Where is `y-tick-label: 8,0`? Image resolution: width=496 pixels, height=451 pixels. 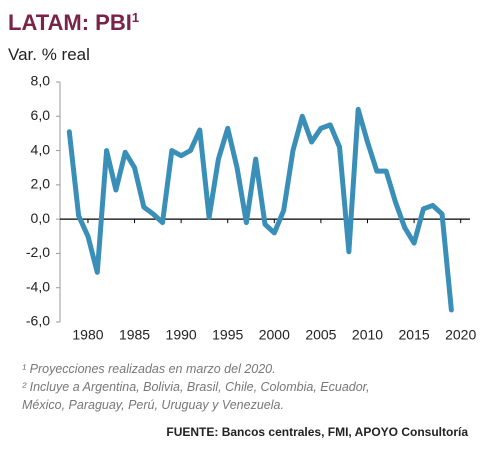
y-tick-label: 8,0 is located at coordinates (41, 81).